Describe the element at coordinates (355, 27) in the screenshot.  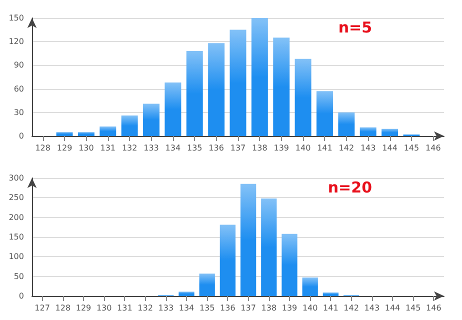
I see `annotation: n=5` at that location.